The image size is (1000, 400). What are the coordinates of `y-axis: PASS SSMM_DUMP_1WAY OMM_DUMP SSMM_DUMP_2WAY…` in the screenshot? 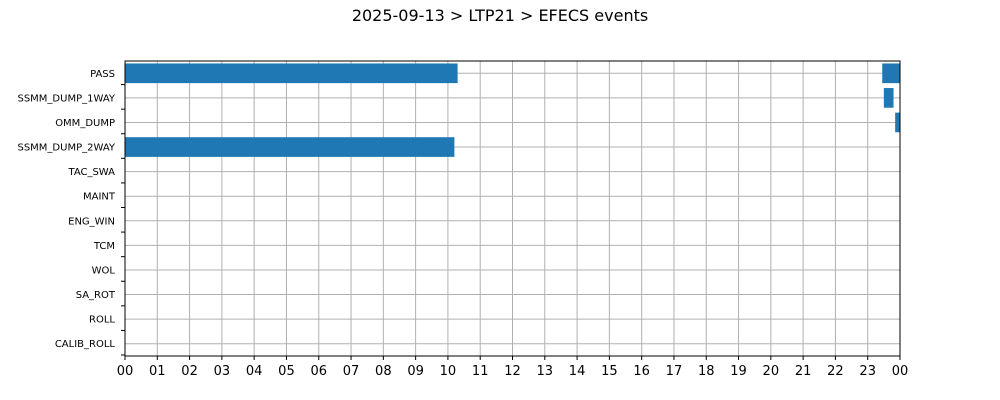 It's located at (71, 212).